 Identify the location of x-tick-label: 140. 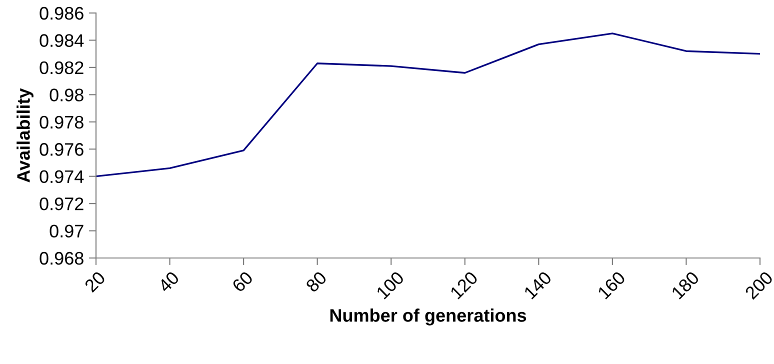
(537, 285).